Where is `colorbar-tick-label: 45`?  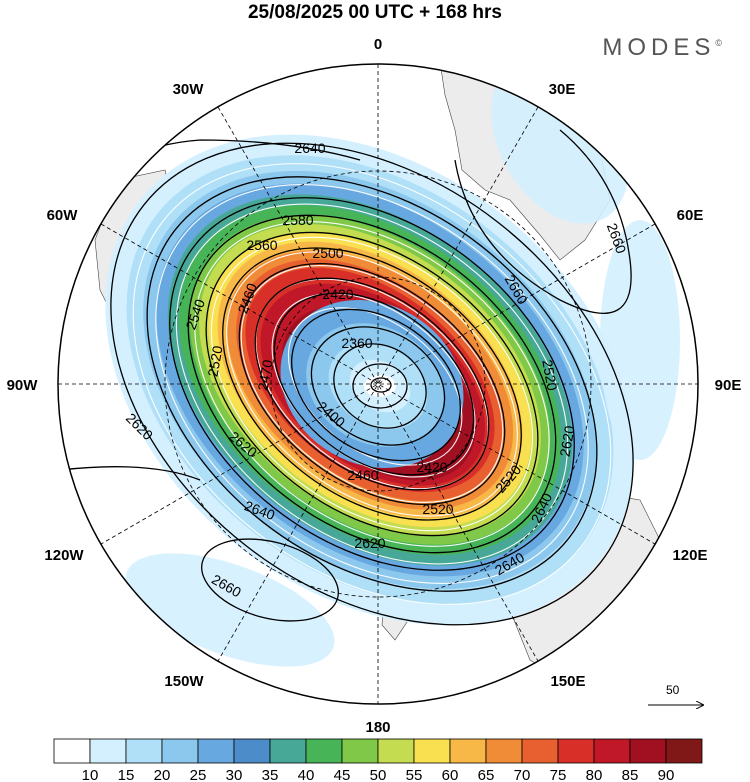 colorbar-tick-label: 45 is located at coordinates (342, 774).